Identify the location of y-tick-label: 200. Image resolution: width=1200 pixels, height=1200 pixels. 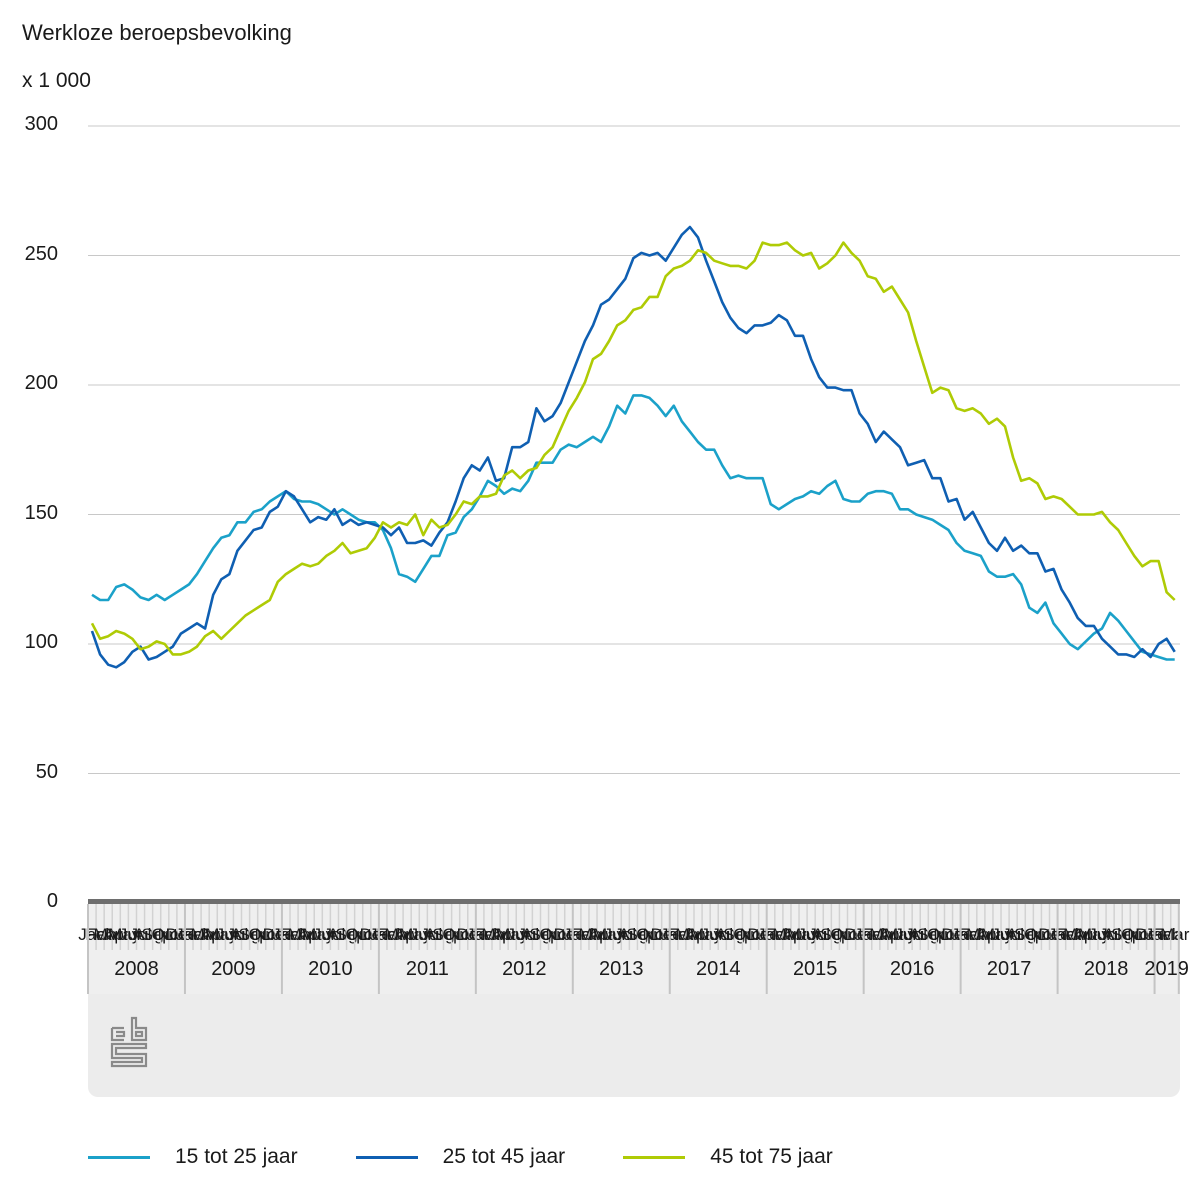
(41, 383).